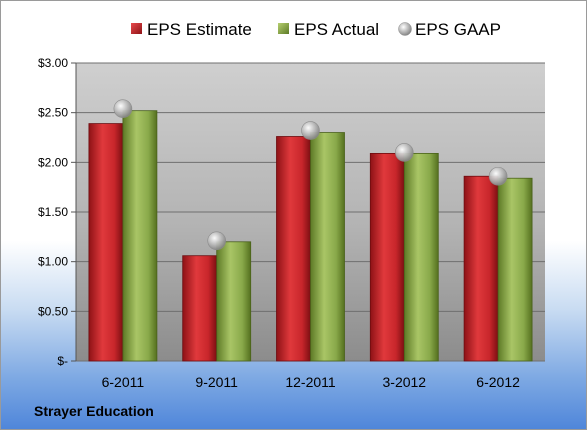 The width and height of the screenshot is (587, 430). What do you see at coordinates (498, 382) in the screenshot?
I see `x-tick-label: 6-2012` at bounding box center [498, 382].